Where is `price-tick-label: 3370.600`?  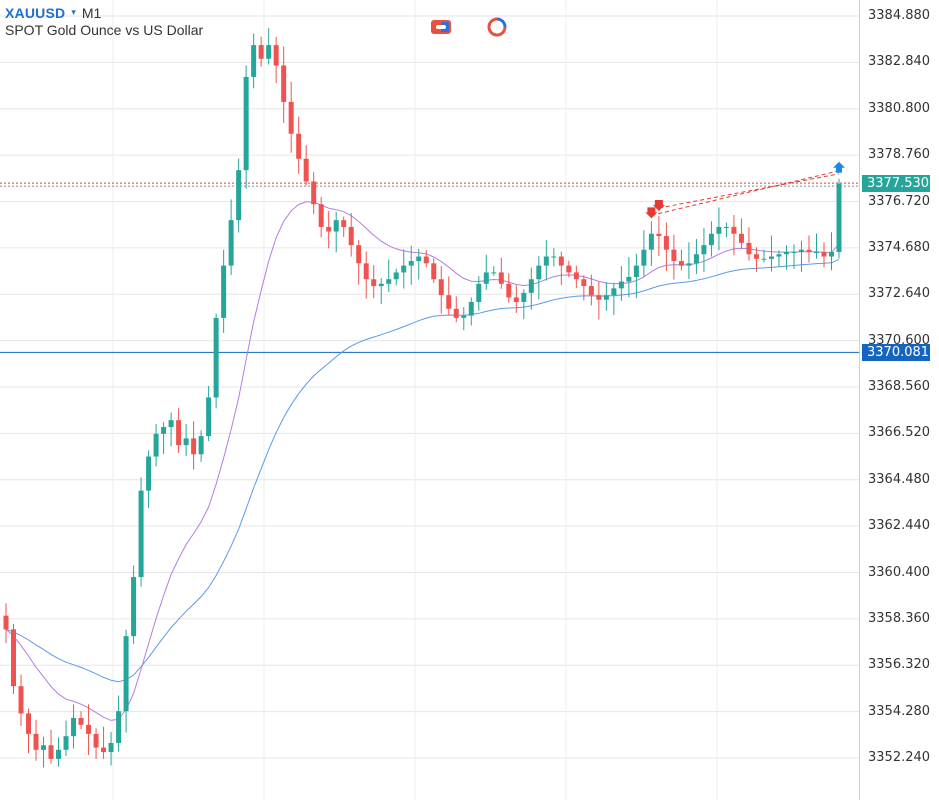
price-tick-label: 3370.600 is located at coordinates (899, 340).